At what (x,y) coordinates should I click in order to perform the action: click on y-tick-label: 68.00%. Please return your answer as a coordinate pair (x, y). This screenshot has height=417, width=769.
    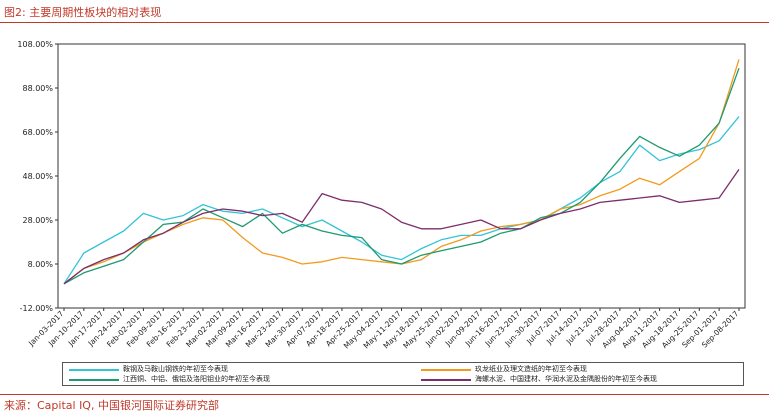
    Looking at the image, I should click on (37, 132).